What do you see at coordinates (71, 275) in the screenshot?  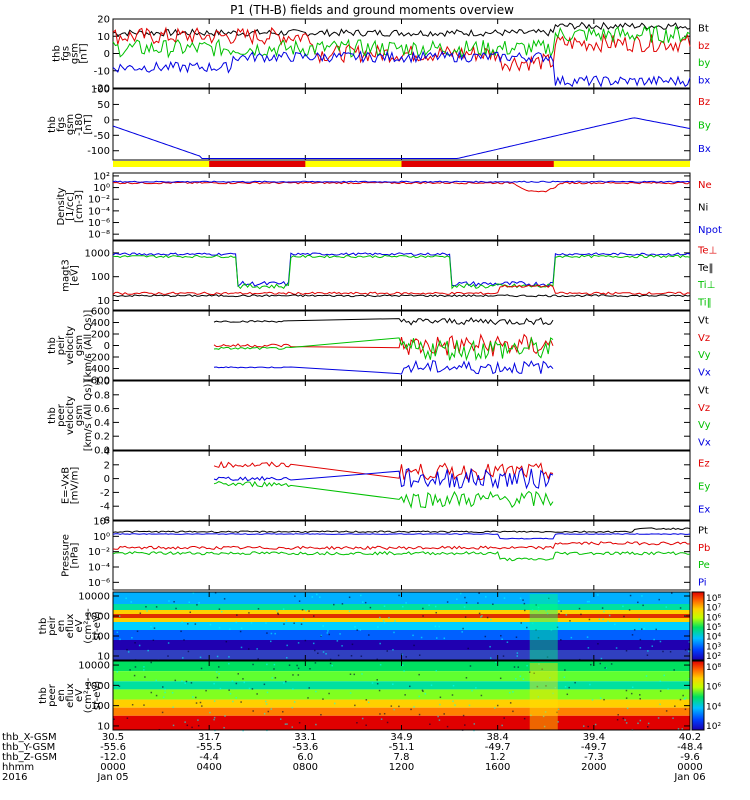 I see `panel-4-ylabel: magt3[eV]` at bounding box center [71, 275].